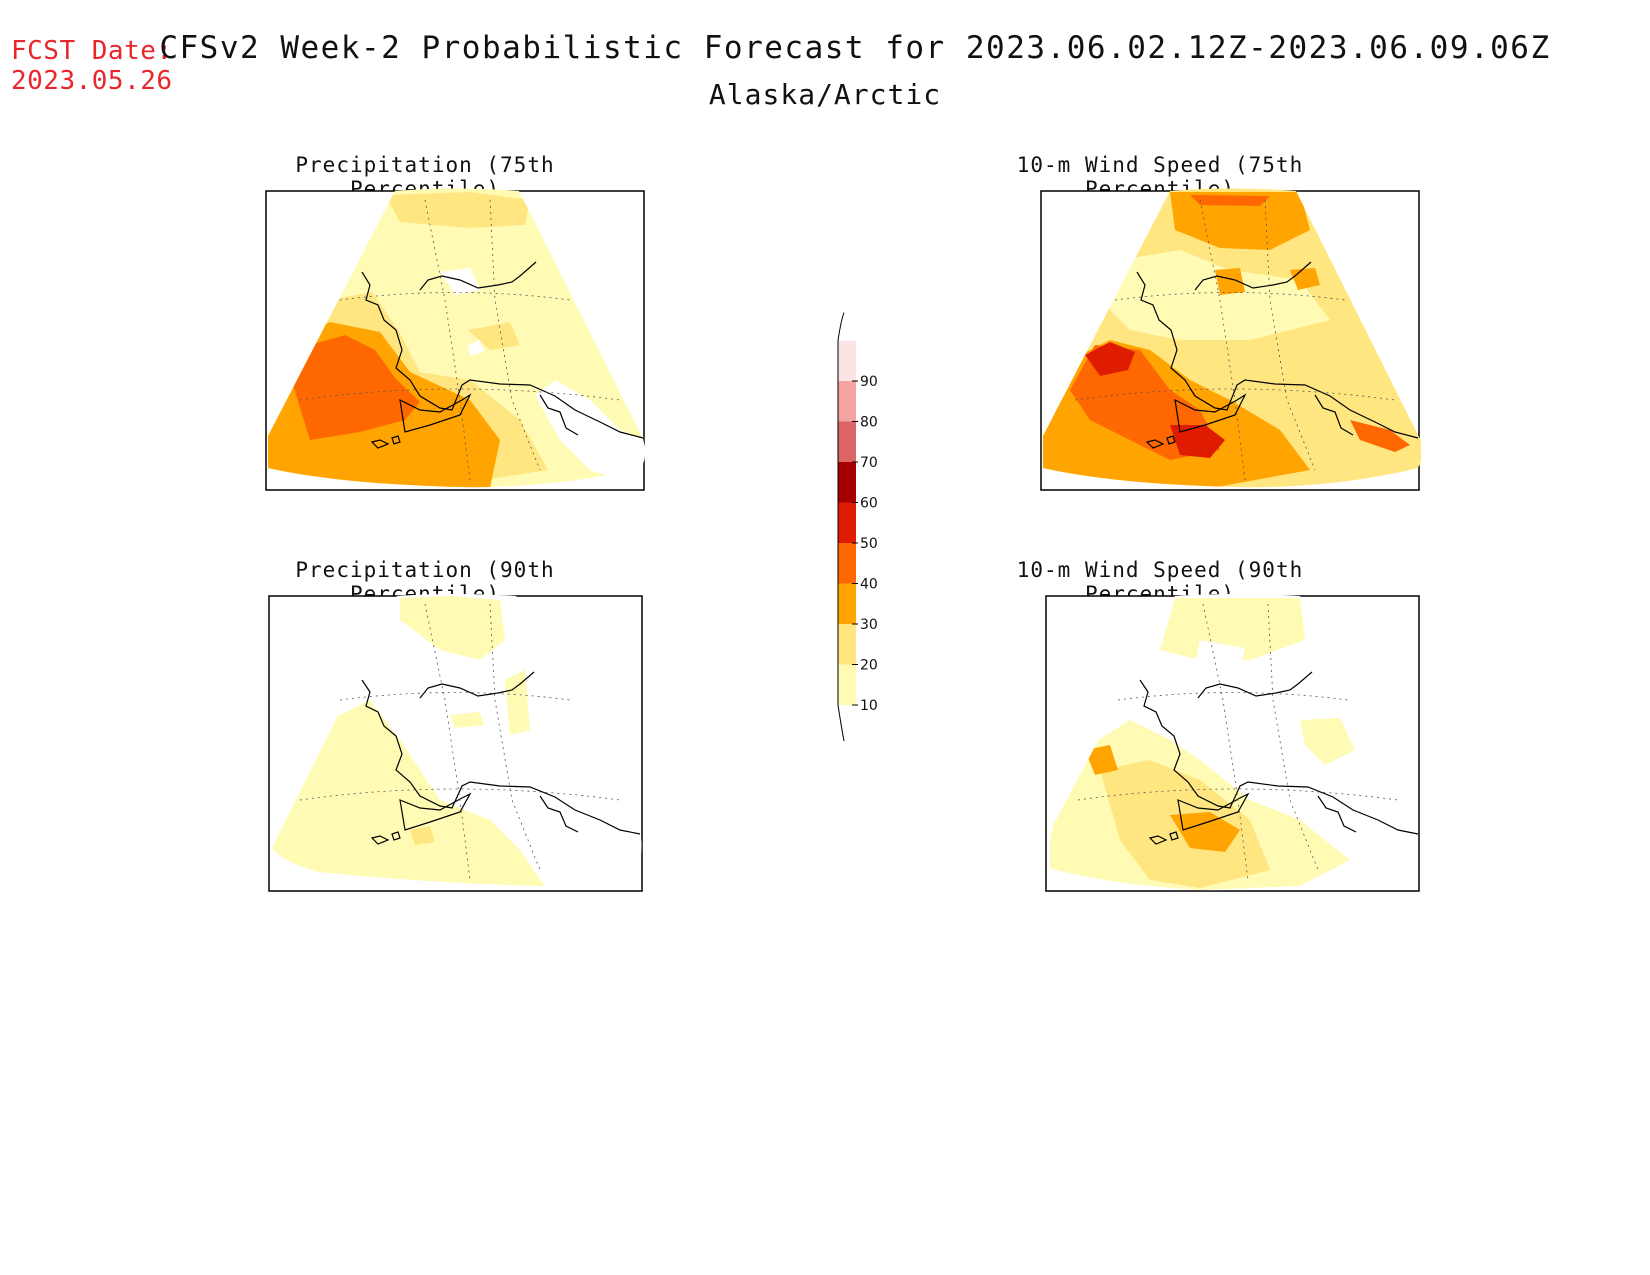 This screenshot has height=1275, width=1650. I want to click on colorbar-tick-label: 80, so click(869, 423).